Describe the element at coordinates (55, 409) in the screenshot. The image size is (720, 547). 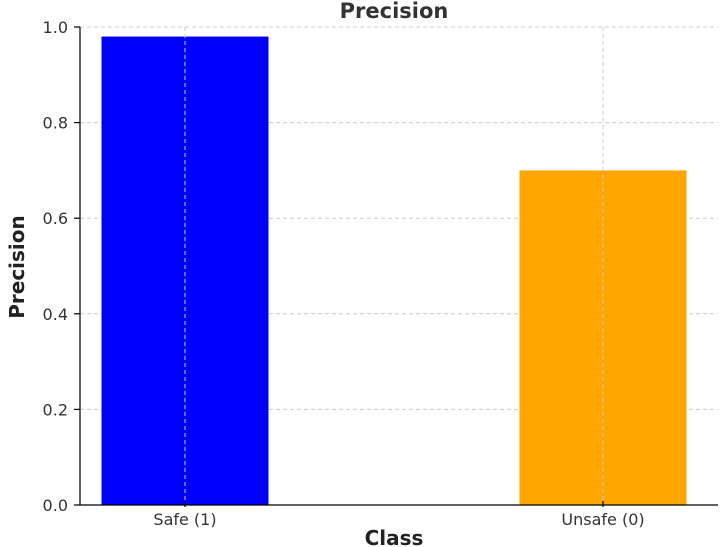
I see `y-tick-label: 0.2` at that location.